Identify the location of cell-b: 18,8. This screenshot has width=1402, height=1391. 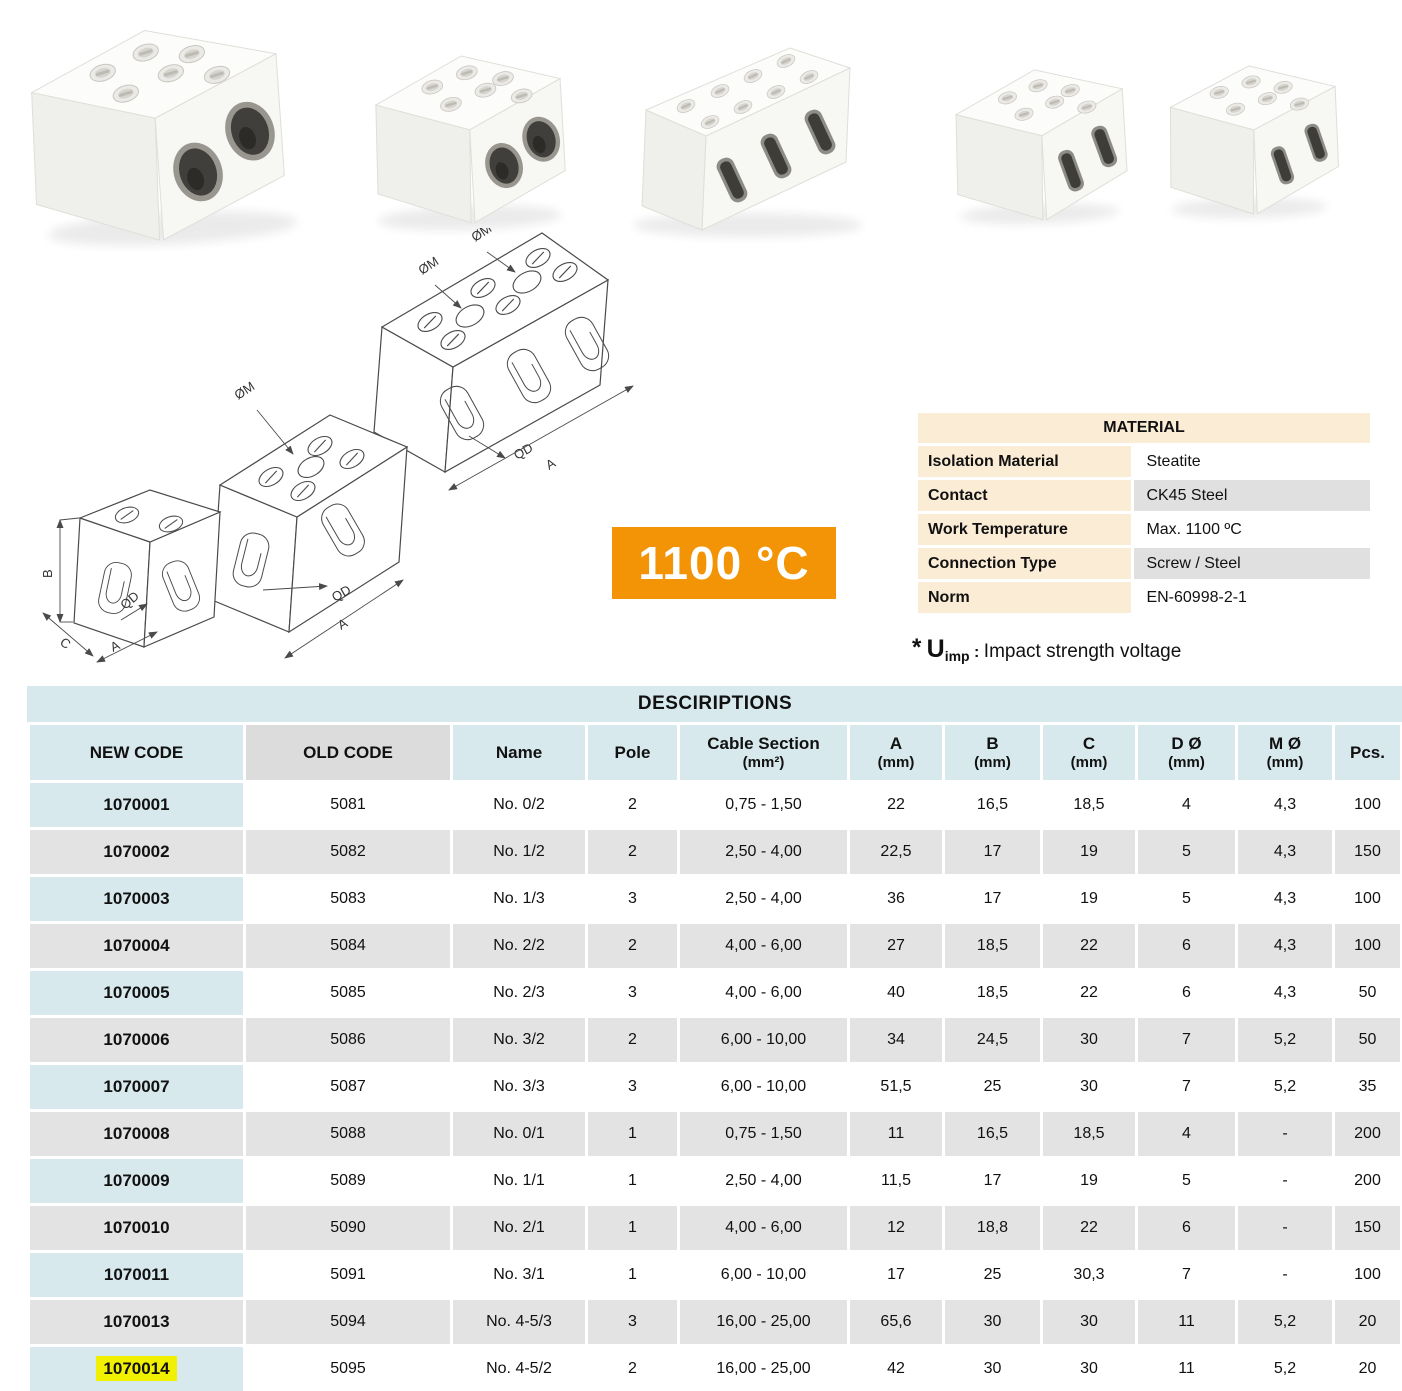
(992, 1228).